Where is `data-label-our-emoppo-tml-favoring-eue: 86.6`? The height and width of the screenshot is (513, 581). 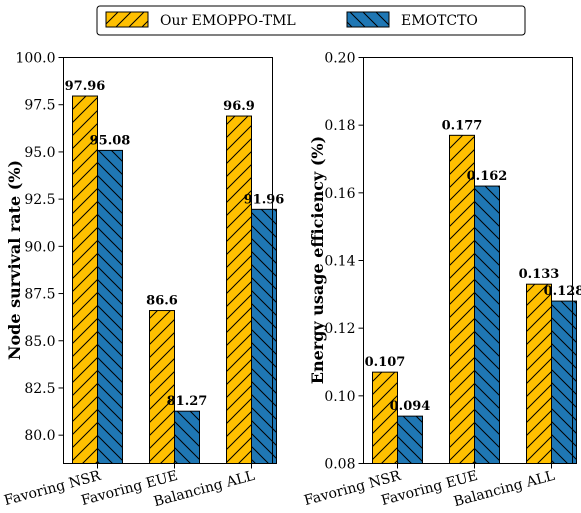 data-label-our-emoppo-tml-favoring-eue: 86.6 is located at coordinates (162, 301).